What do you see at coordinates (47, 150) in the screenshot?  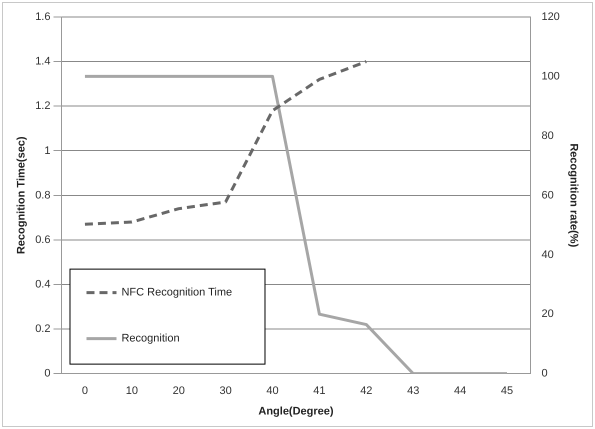 I see `y-tick-label: 1` at bounding box center [47, 150].